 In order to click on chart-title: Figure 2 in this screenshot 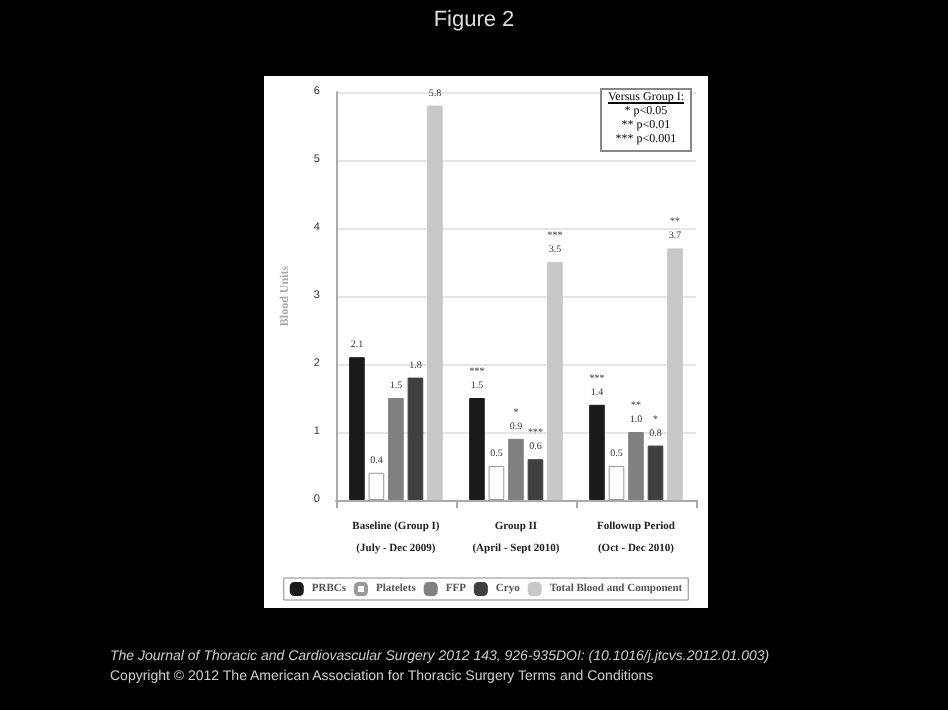, I will do `click(474, 20)`.